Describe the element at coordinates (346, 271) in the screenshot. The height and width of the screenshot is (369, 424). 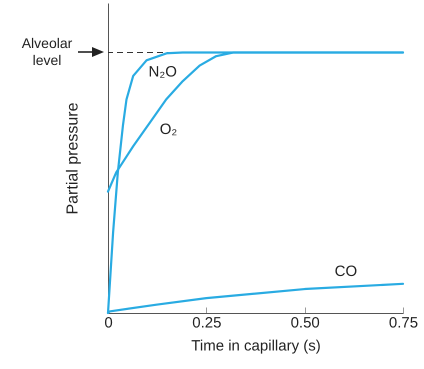
I see `series-label: CO` at that location.